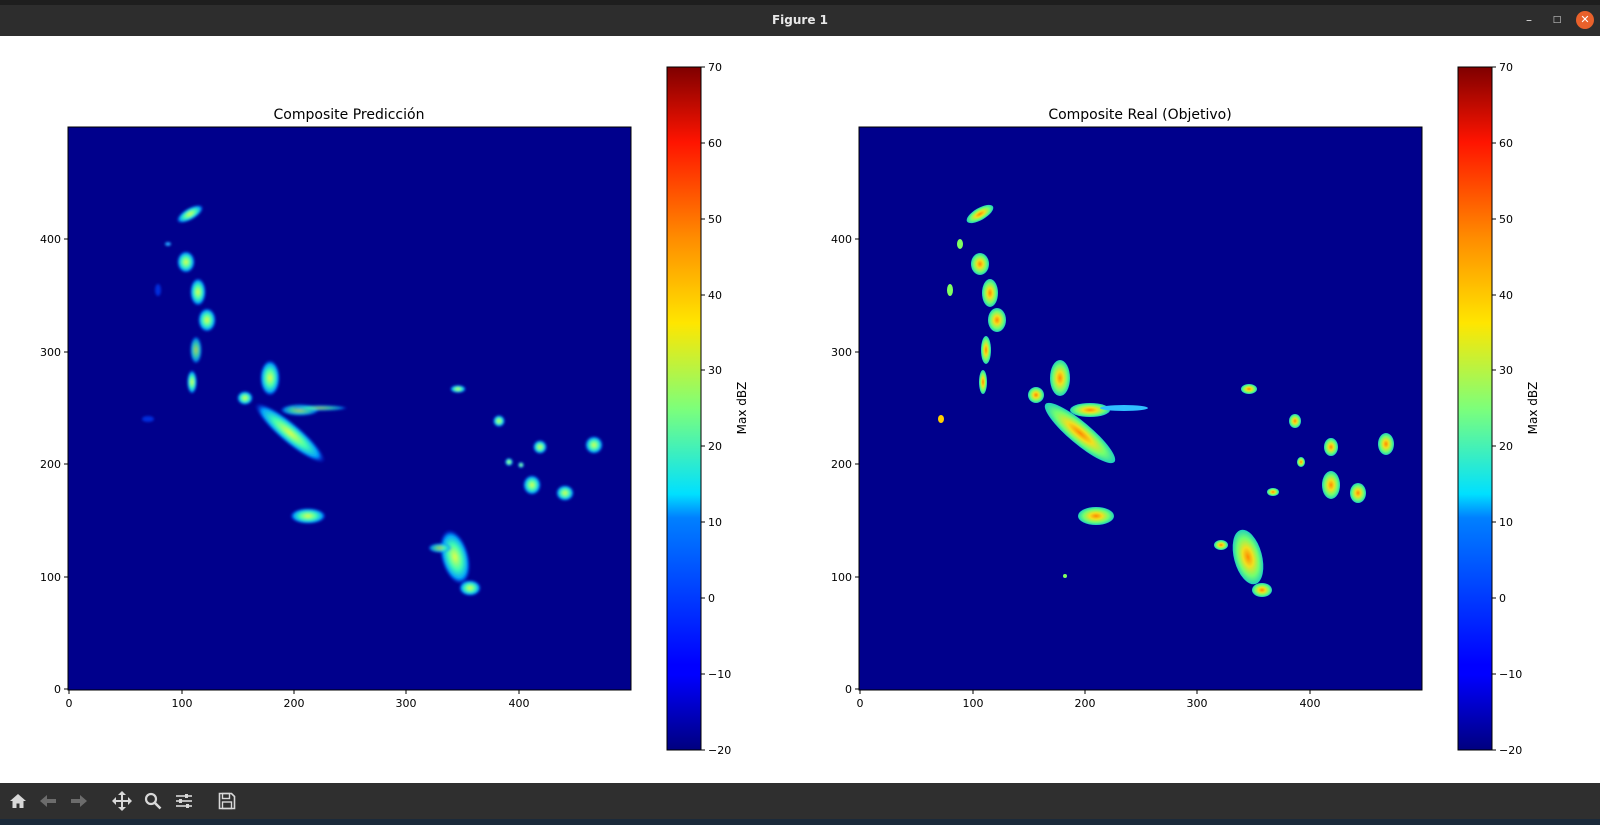 The width and height of the screenshot is (1600, 825). I want to click on echo-field-prediction, so click(372, 400).